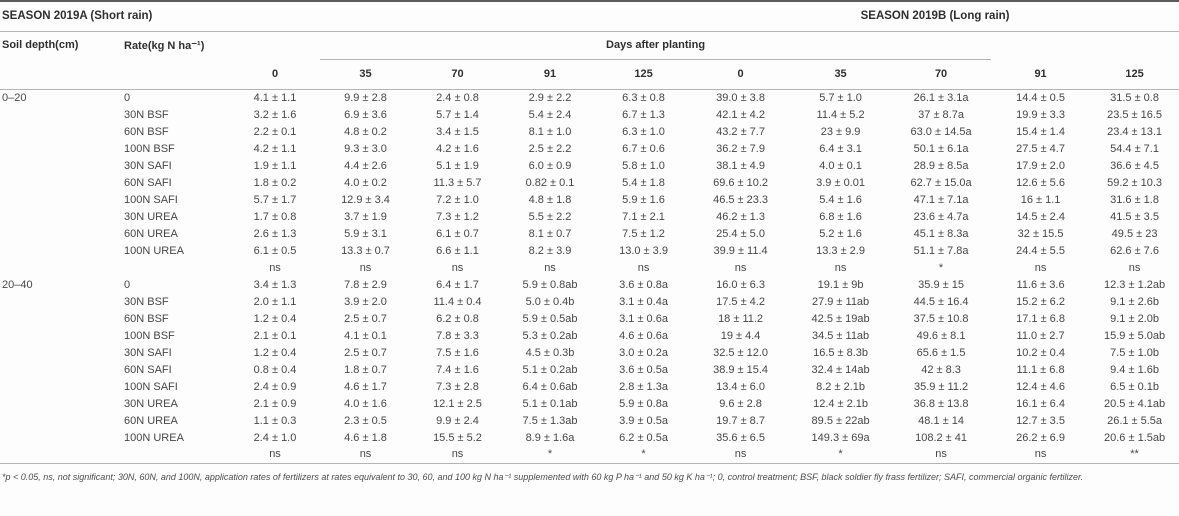 The image size is (1179, 516). I want to click on value-cell: 43.2 ± 7.7, so click(740, 131).